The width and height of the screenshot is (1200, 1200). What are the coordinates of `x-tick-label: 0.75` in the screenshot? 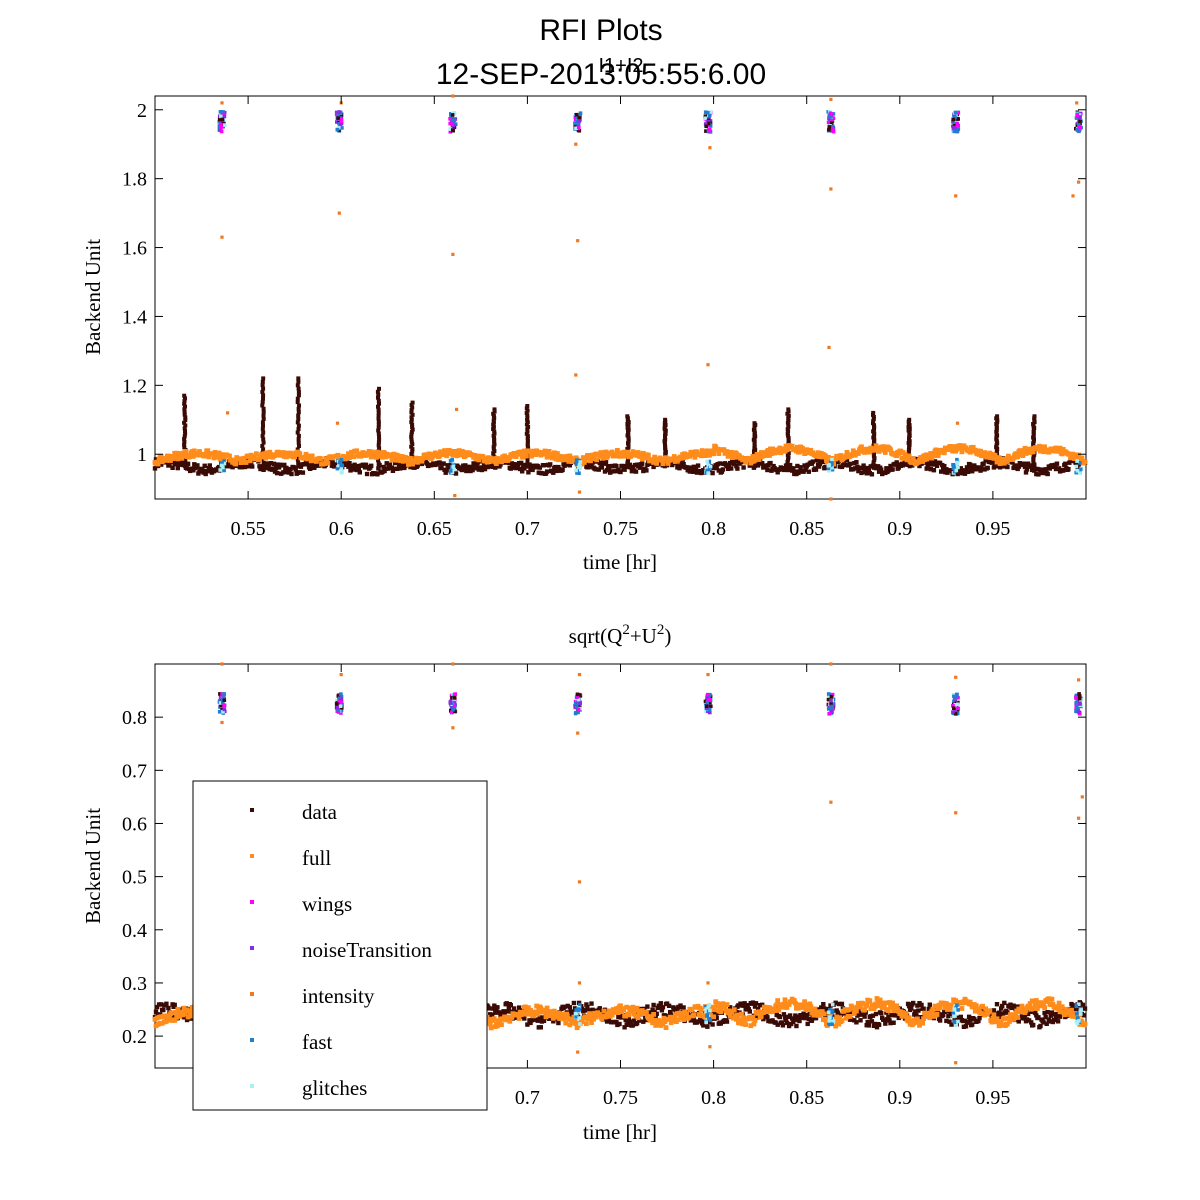 It's located at (620, 1098).